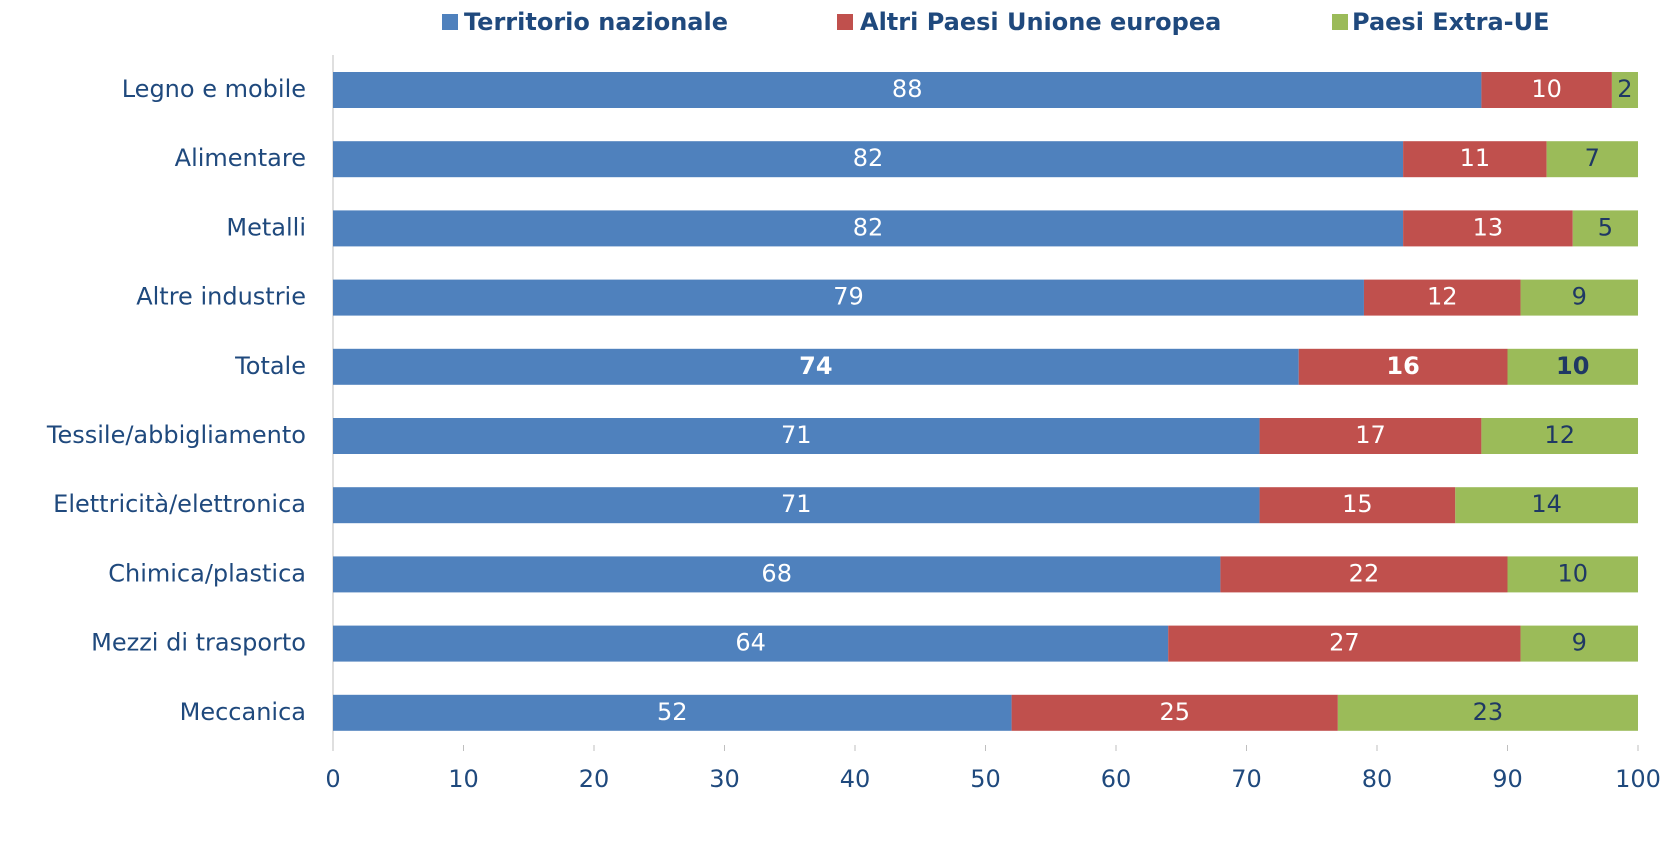  I want to click on value-label: 5, so click(1605, 227).